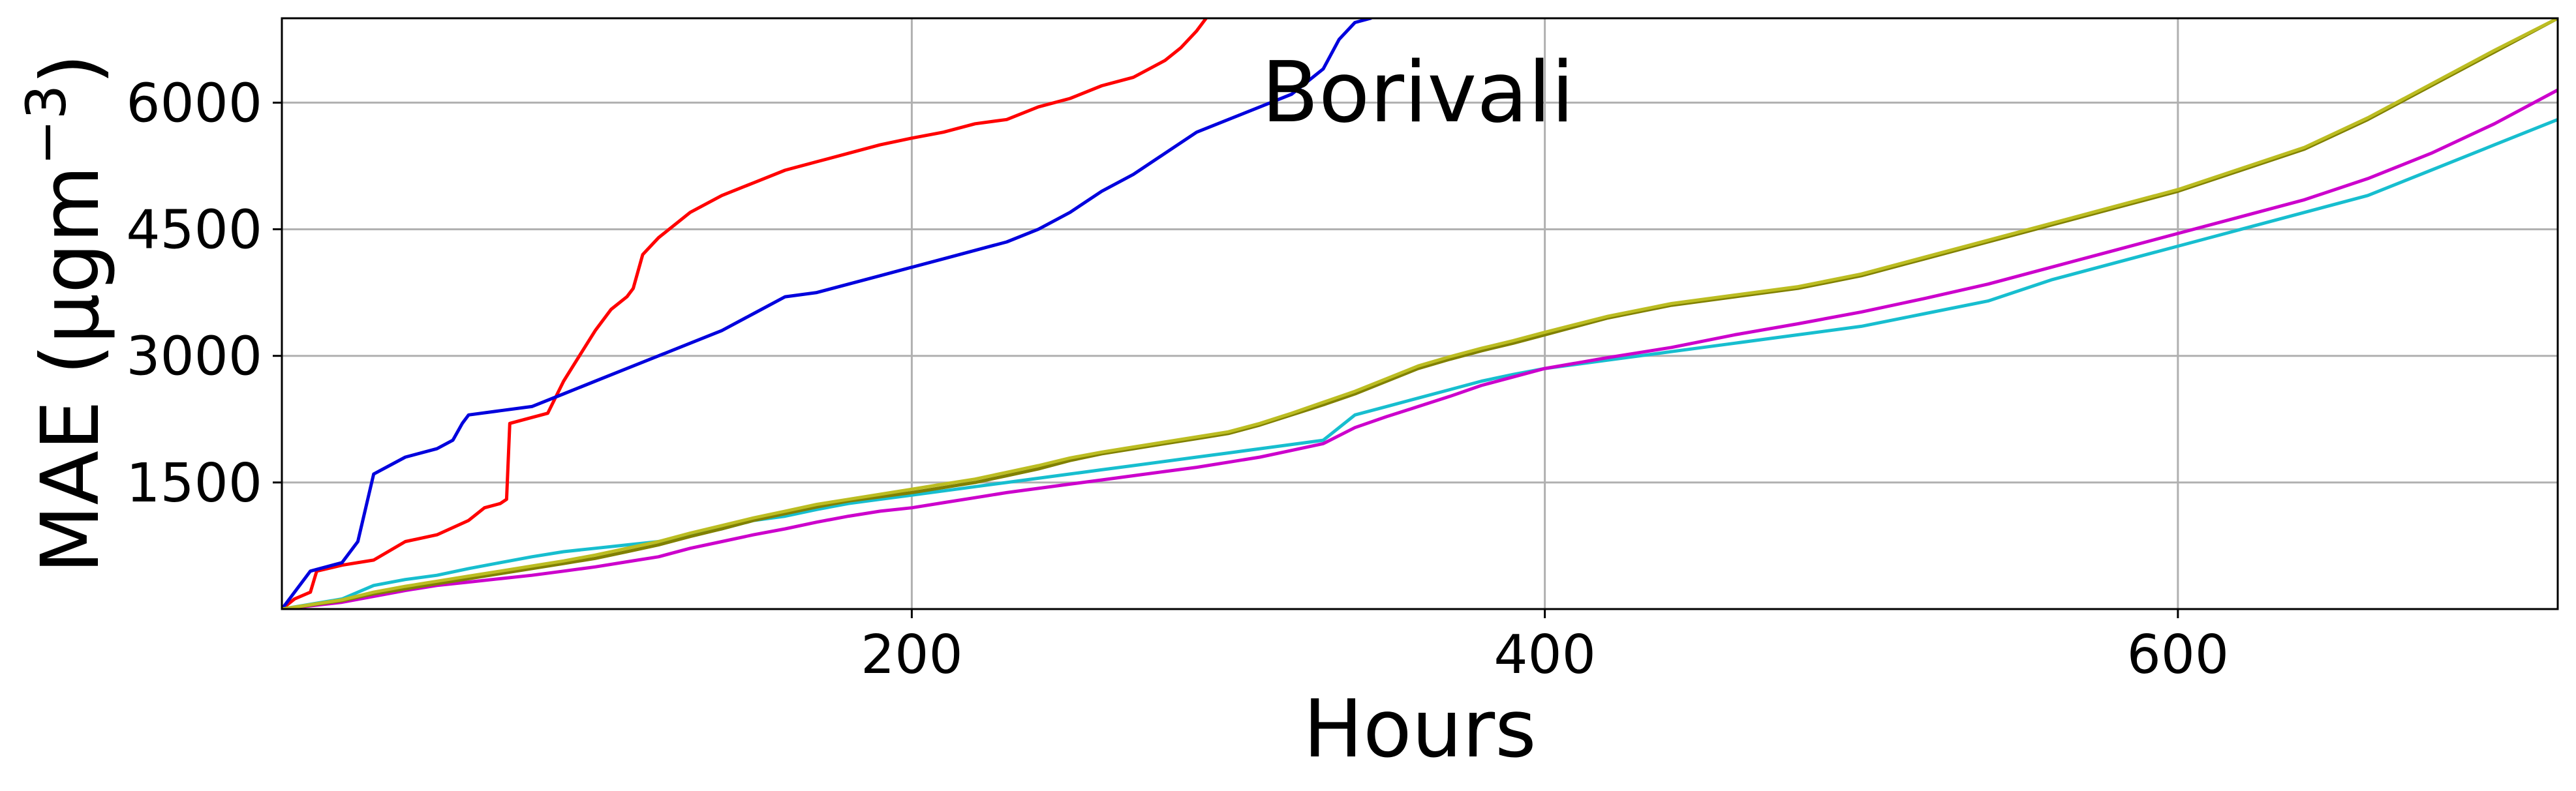  Describe the element at coordinates (194, 357) in the screenshot. I see `y-tick-label: 3000` at that location.